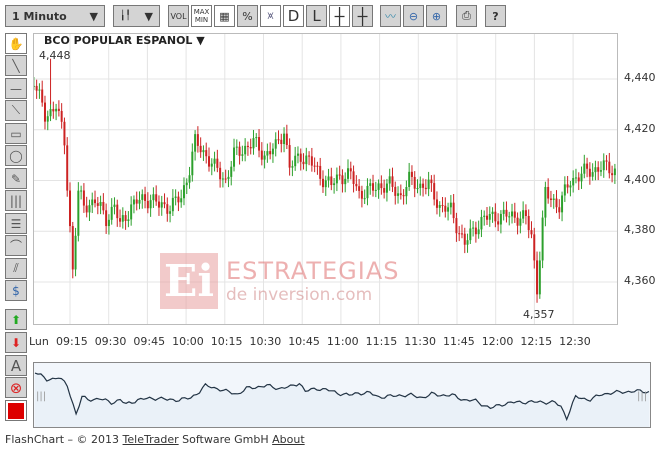 The image size is (667, 452). Describe the element at coordinates (316, 16) in the screenshot. I see `linear-button: L` at that location.